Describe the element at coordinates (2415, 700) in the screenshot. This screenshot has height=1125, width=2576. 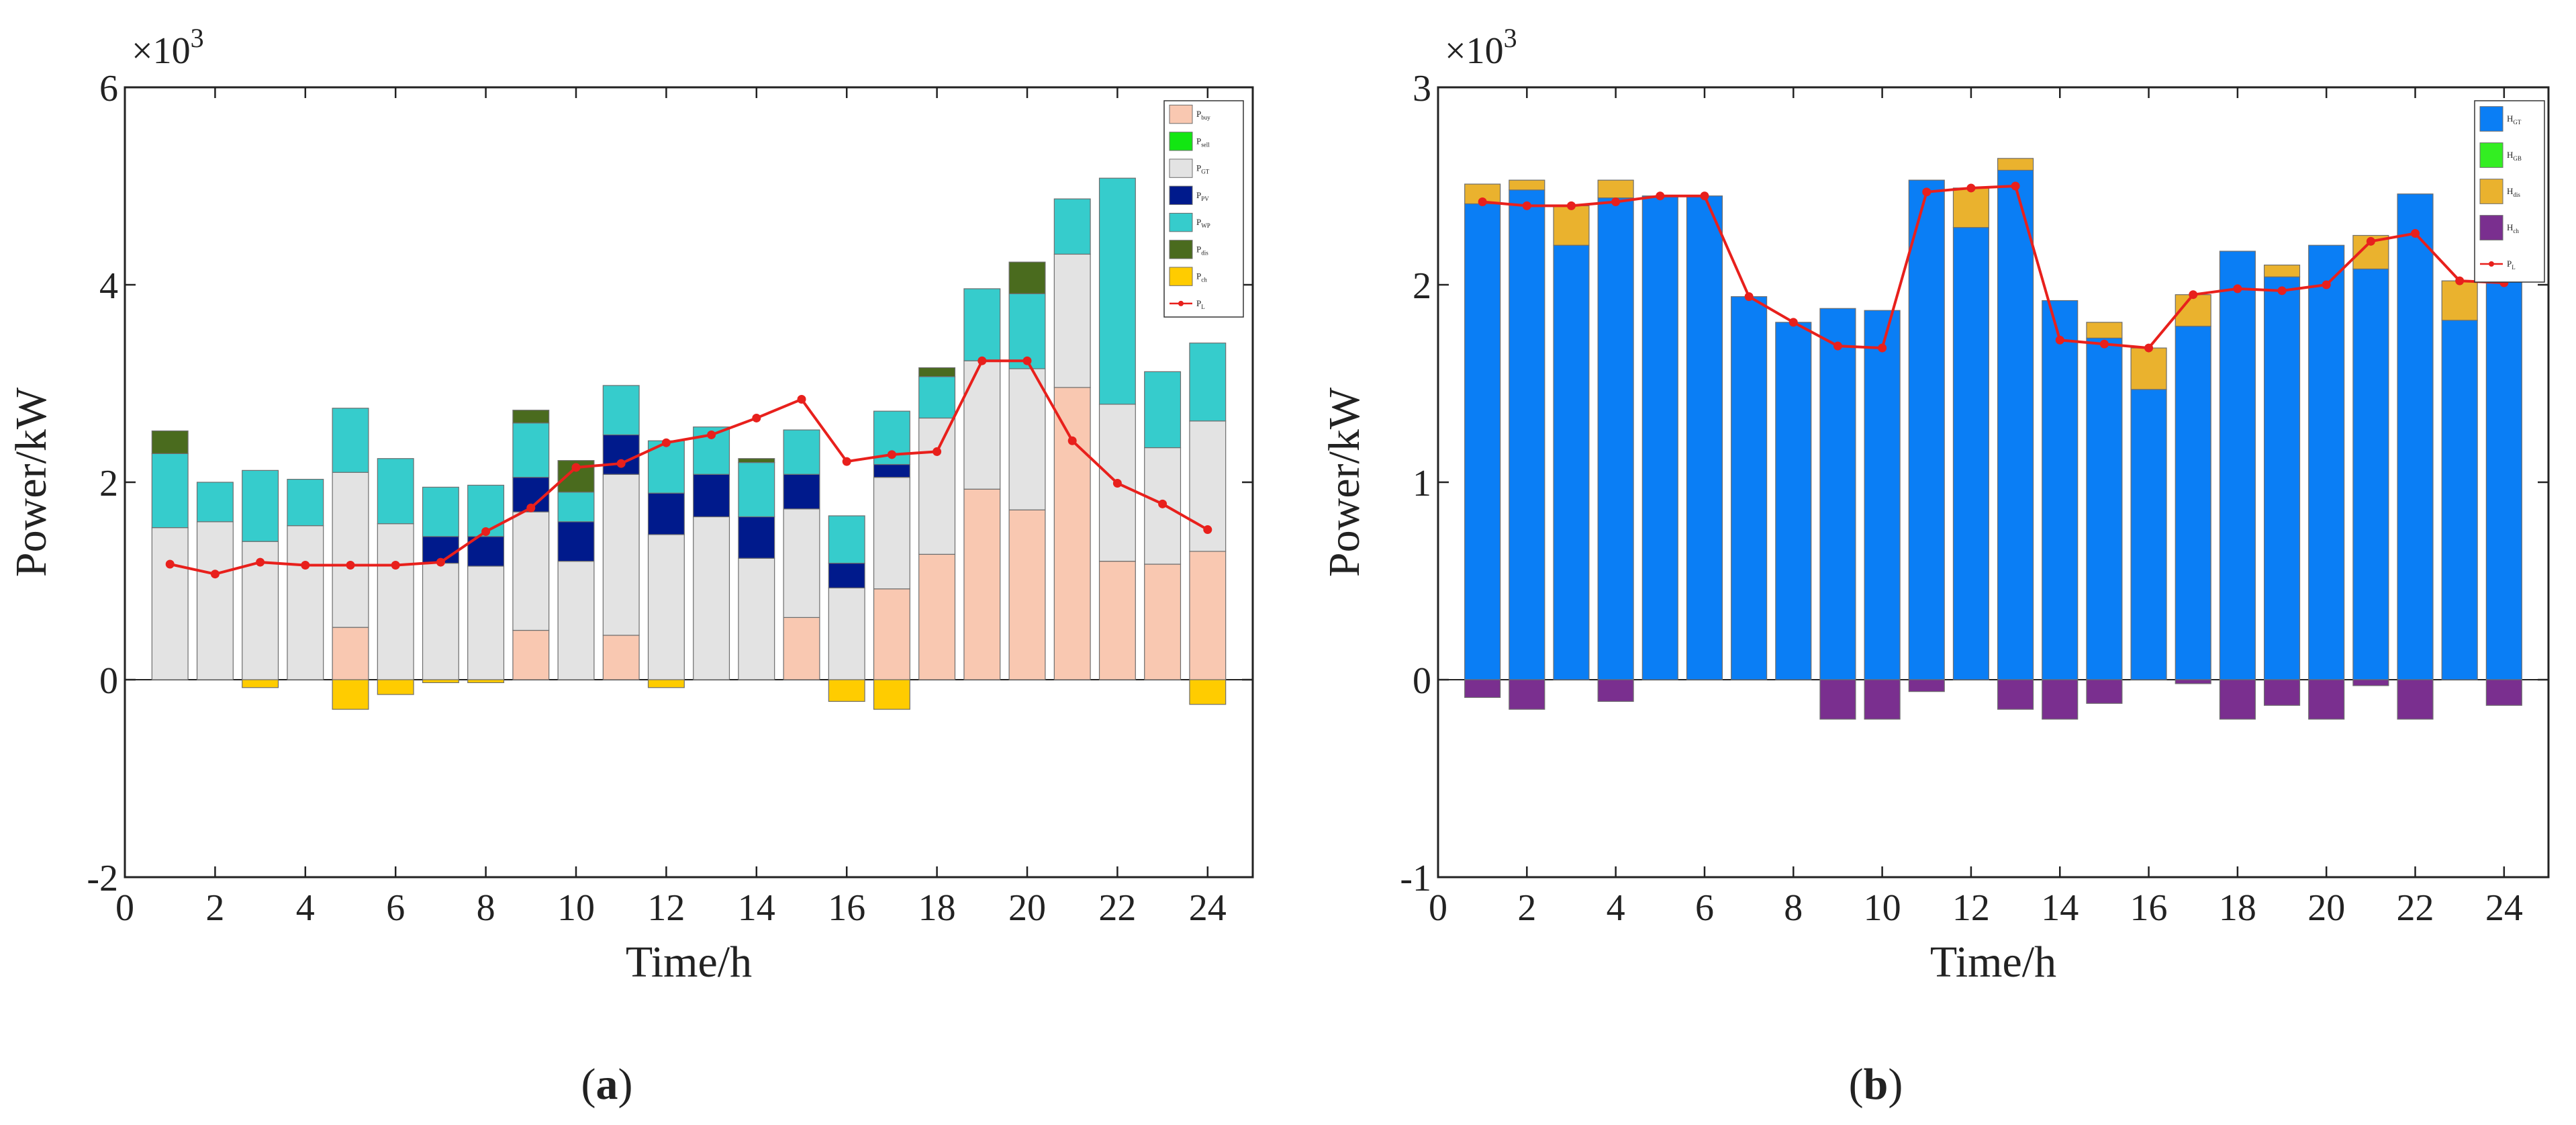
I see `bar-b-Hch-t22` at that location.